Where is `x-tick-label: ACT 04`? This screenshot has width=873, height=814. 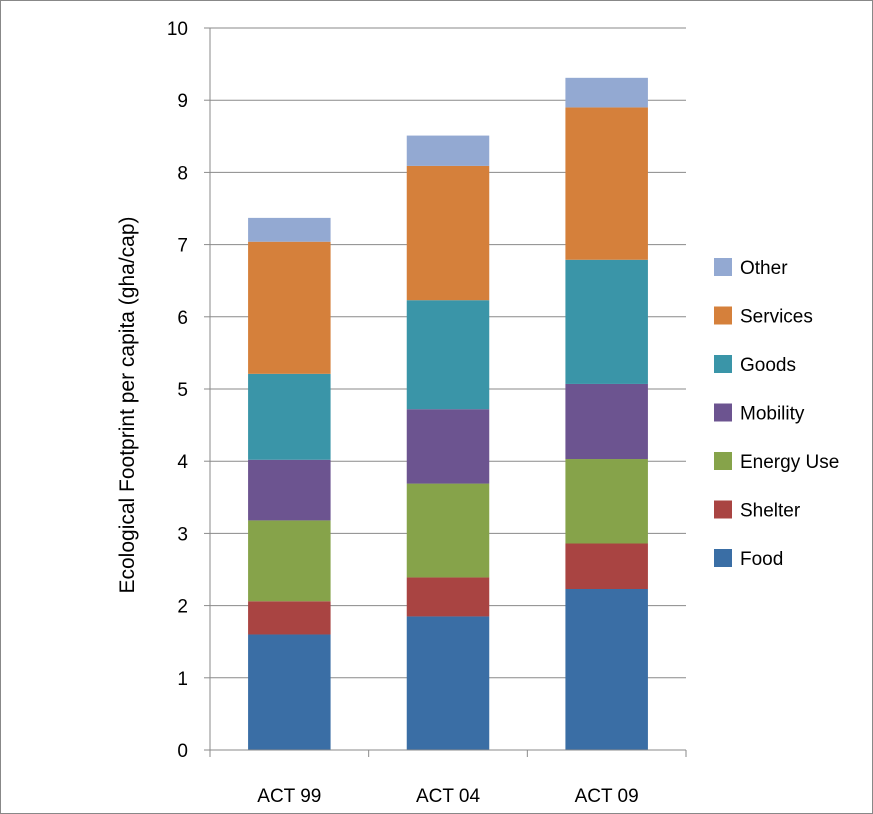 x-tick-label: ACT 04 is located at coordinates (448, 796).